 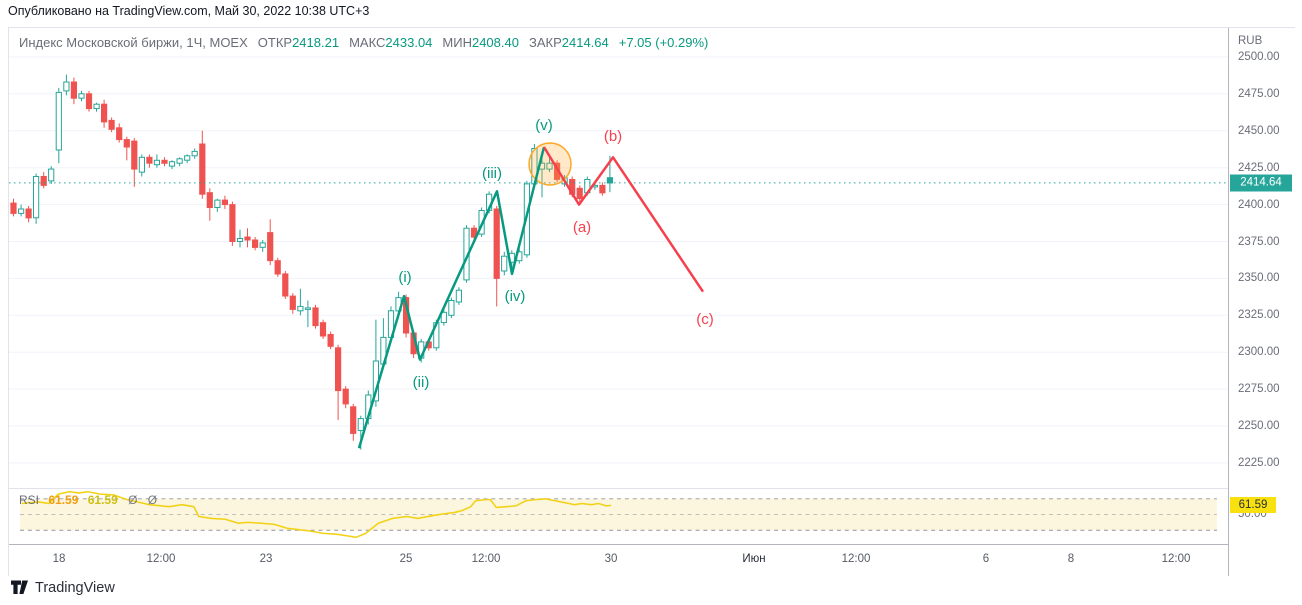 I want to click on price-tick: 2300.00, so click(x=1259, y=352).